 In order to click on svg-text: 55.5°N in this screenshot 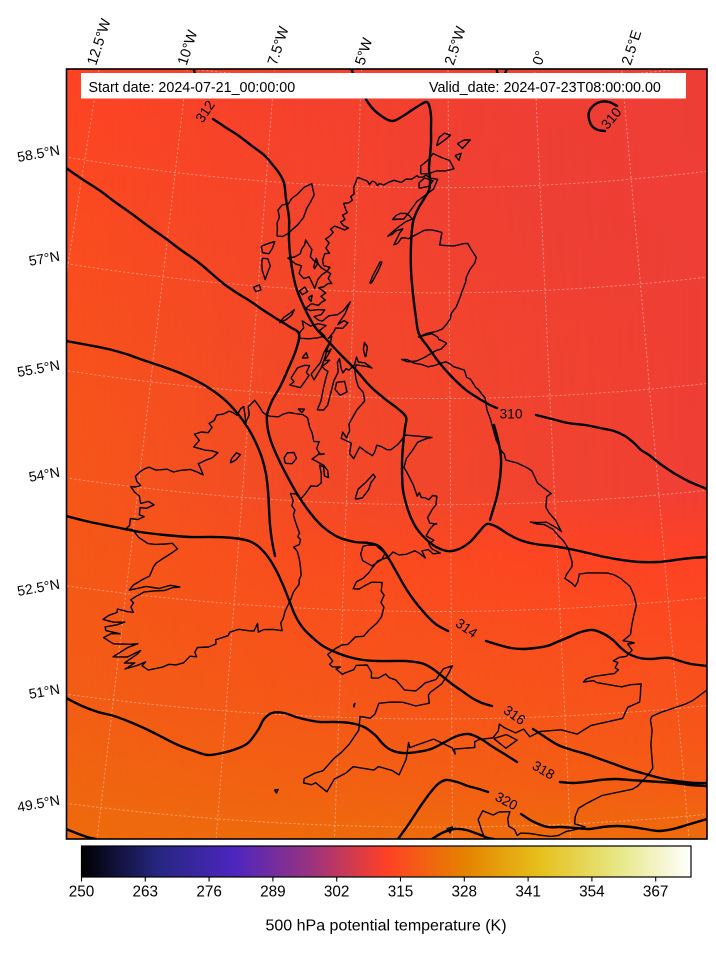, I will do `click(38, 368)`.